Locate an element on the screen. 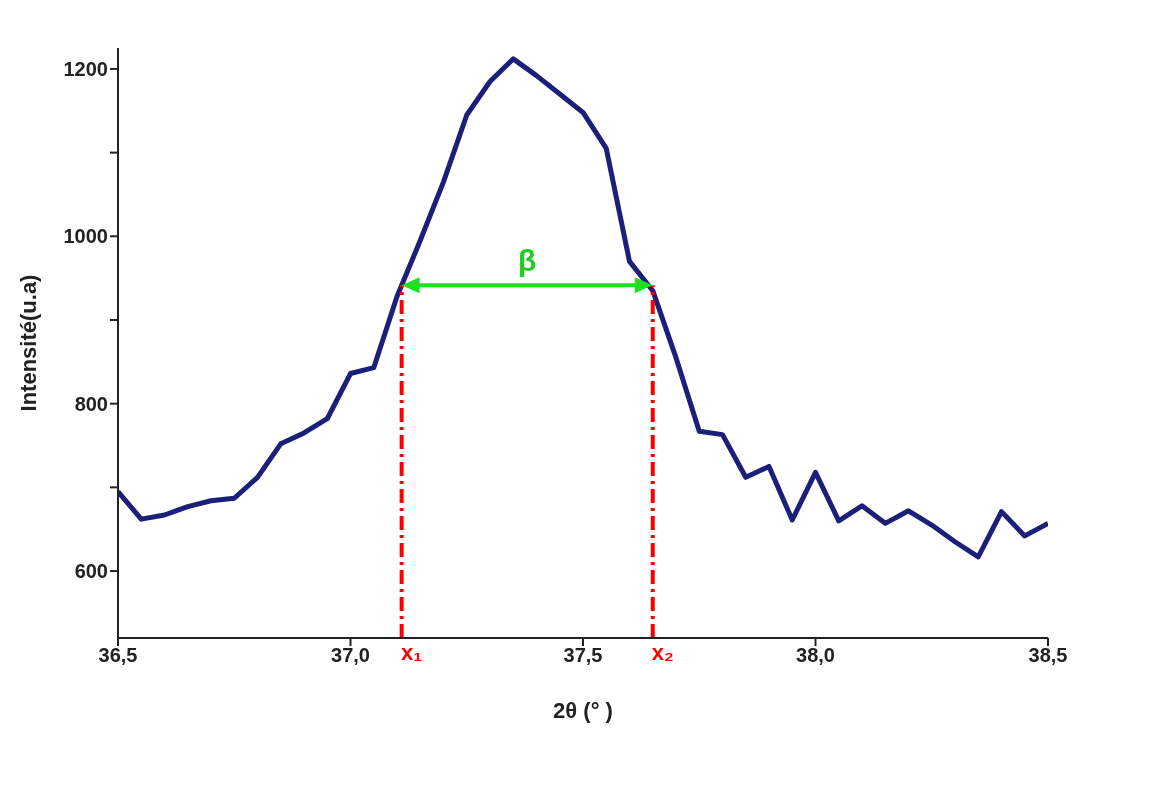 The image size is (1163, 785). x-axis-title: 2θ (° ) is located at coordinates (583, 710).